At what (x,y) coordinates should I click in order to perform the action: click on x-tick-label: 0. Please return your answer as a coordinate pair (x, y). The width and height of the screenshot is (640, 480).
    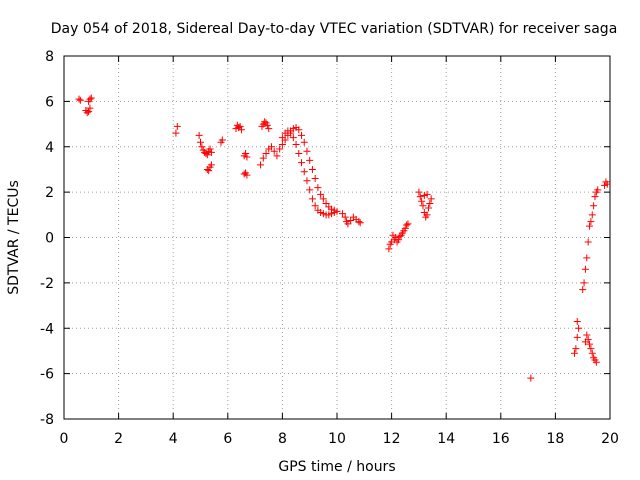
    Looking at the image, I should click on (64, 439).